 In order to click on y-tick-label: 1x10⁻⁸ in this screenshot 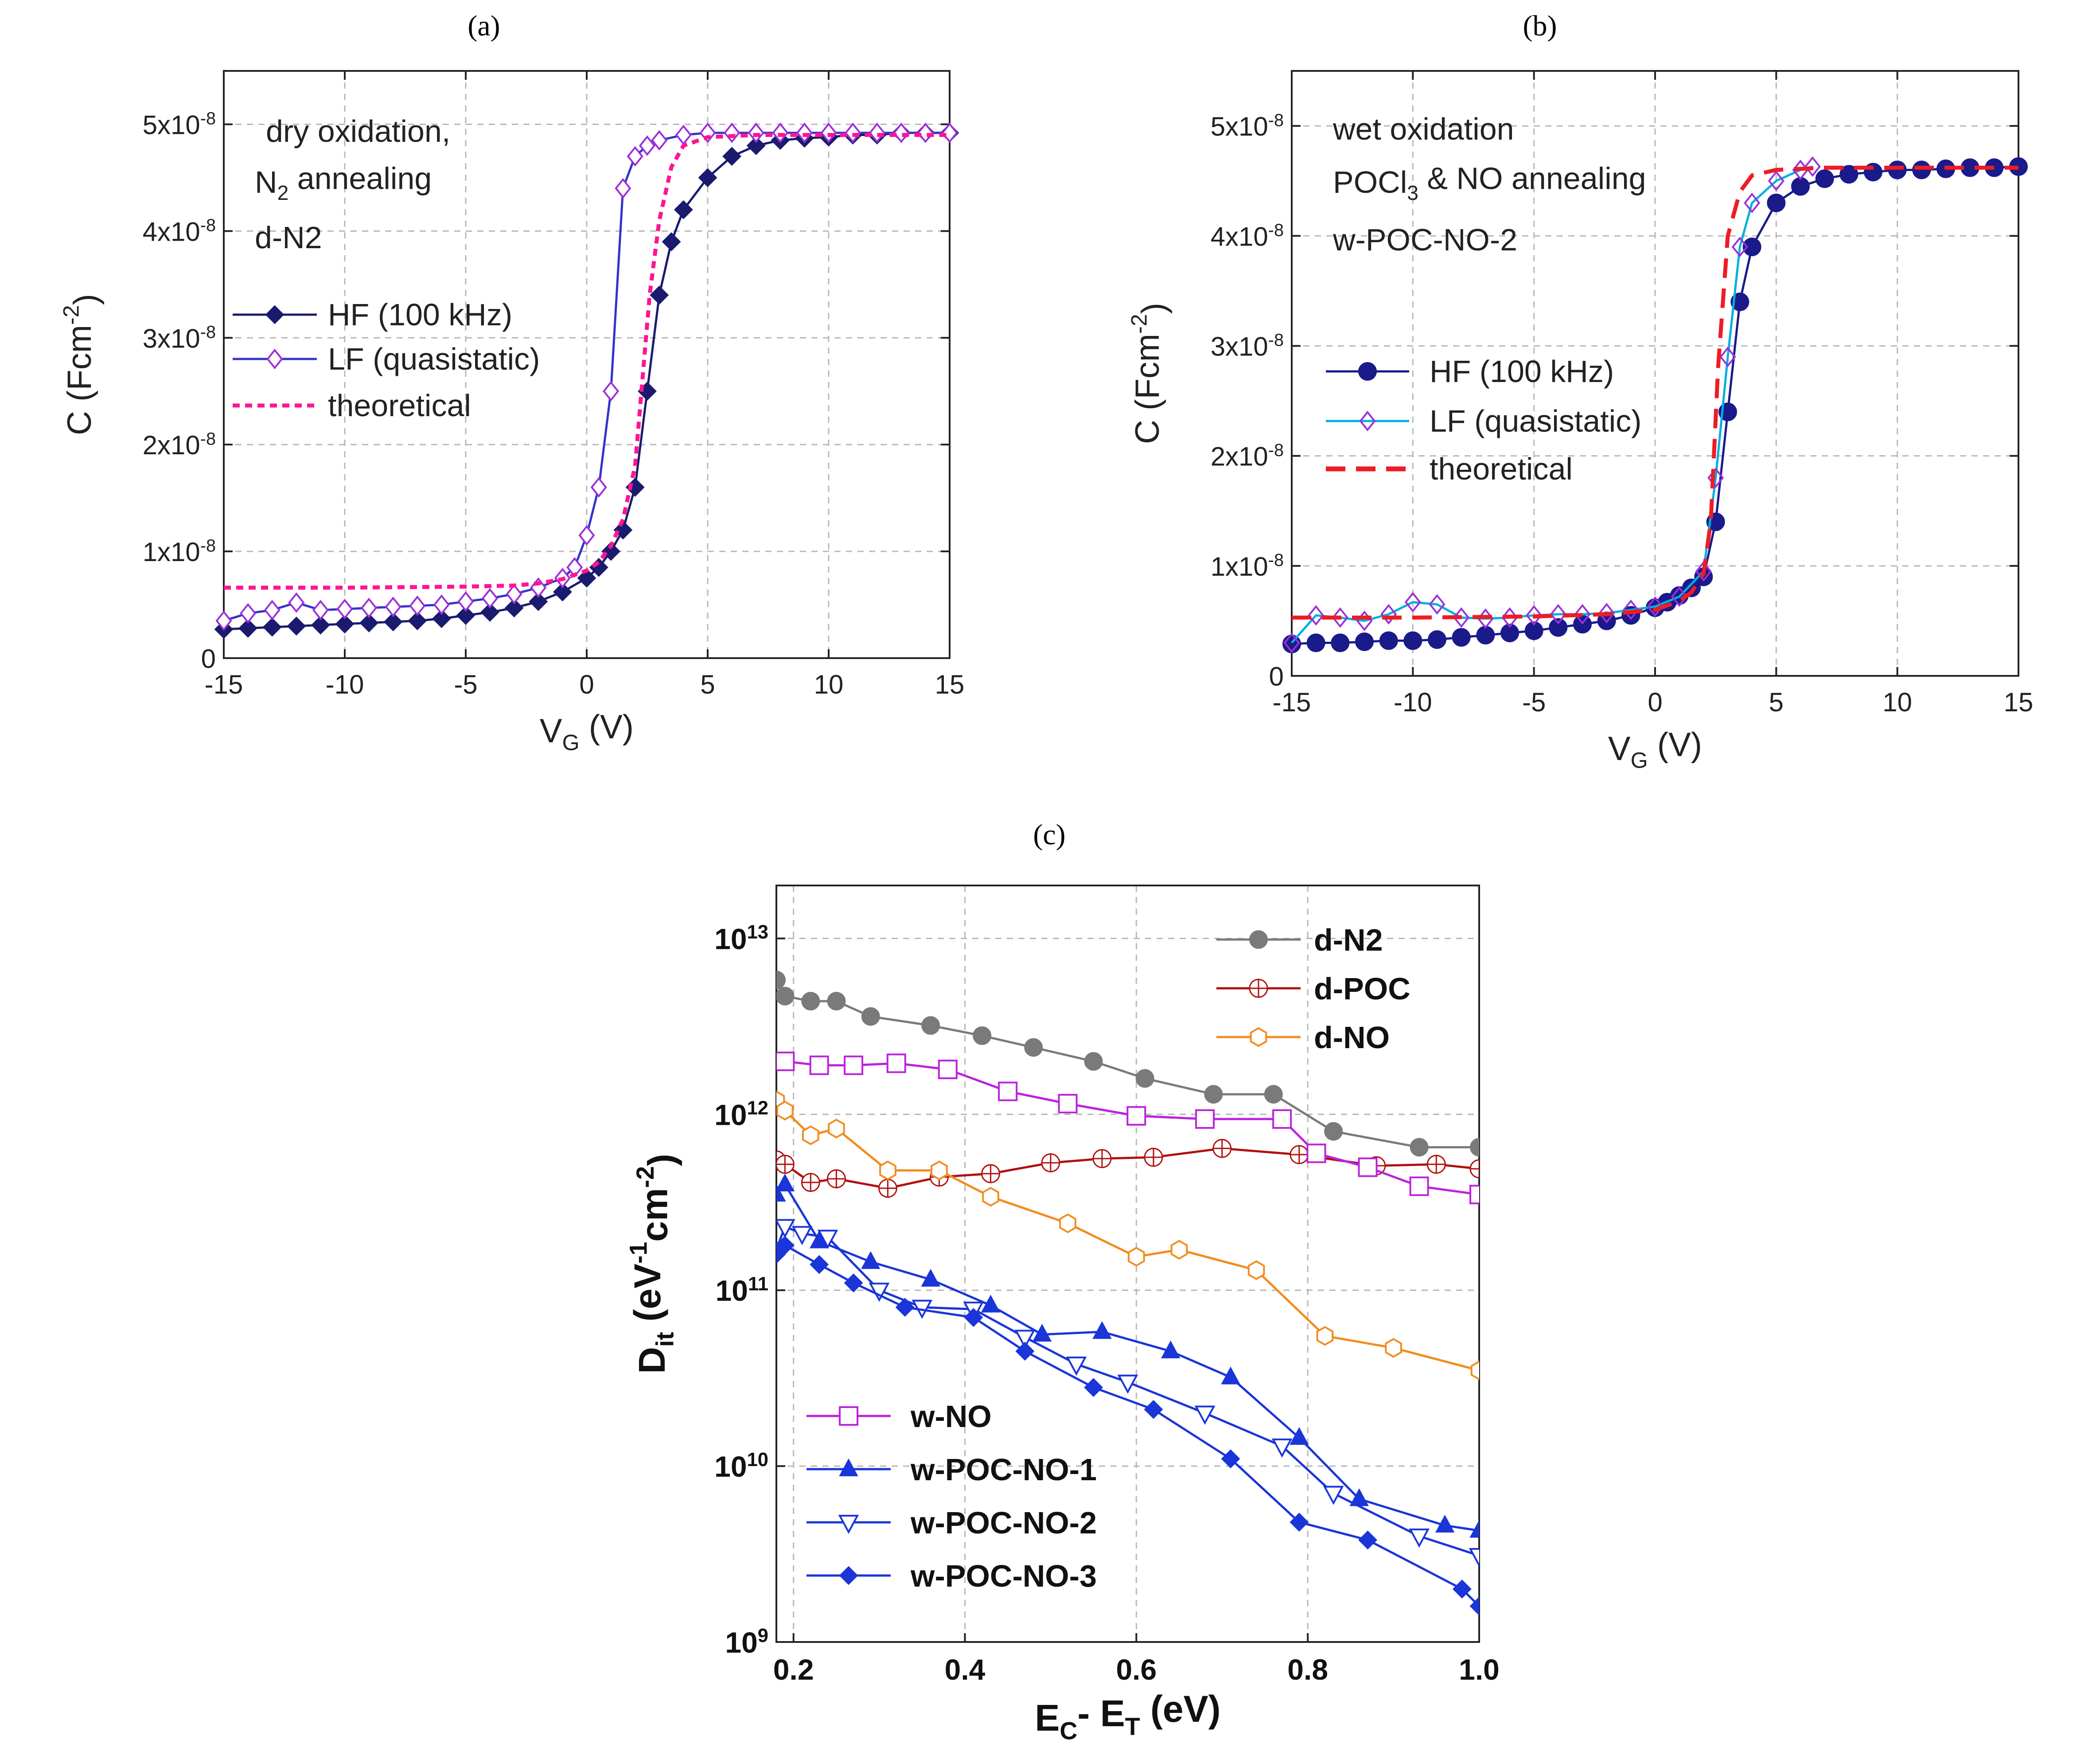, I will do `click(180, 551)`.